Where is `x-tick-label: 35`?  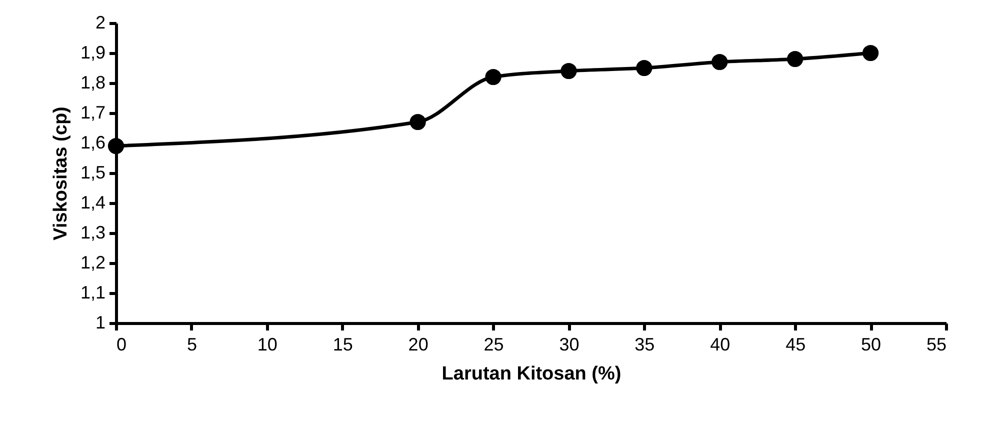
x-tick-label: 35 is located at coordinates (644, 344).